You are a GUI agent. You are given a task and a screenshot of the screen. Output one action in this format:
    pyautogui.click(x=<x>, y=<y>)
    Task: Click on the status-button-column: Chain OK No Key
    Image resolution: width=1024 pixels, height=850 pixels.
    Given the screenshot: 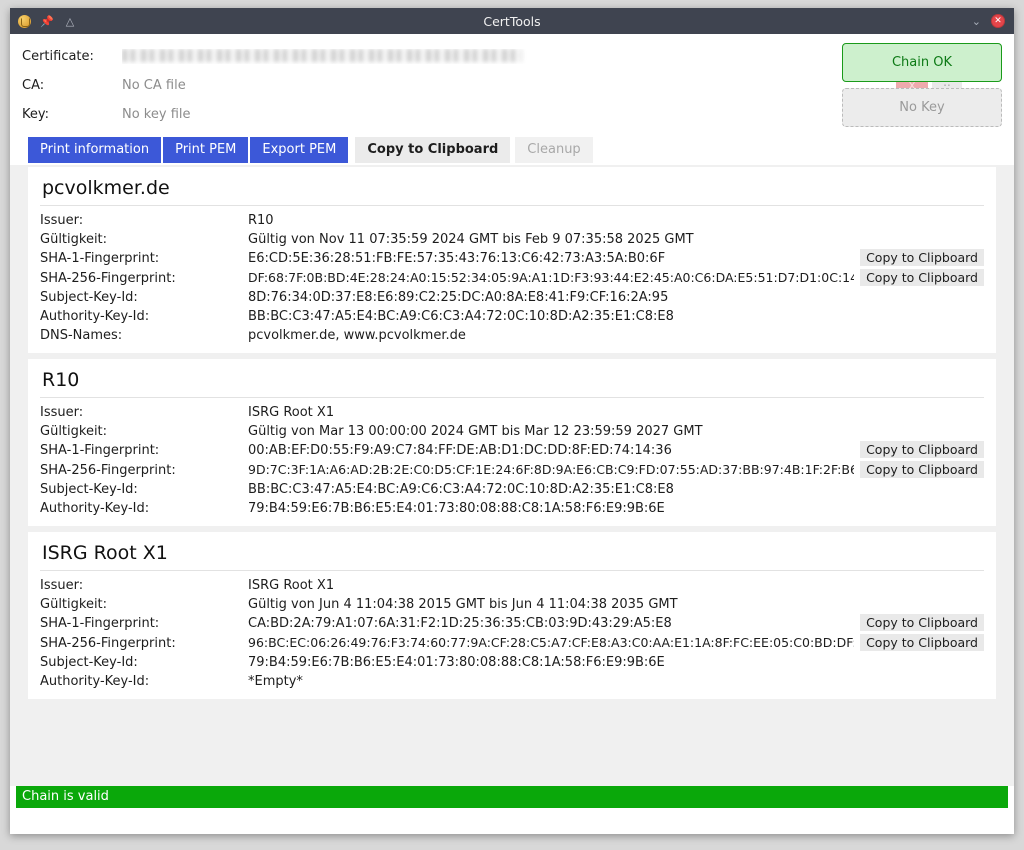 What is the action you would take?
    pyautogui.click(x=922, y=85)
    